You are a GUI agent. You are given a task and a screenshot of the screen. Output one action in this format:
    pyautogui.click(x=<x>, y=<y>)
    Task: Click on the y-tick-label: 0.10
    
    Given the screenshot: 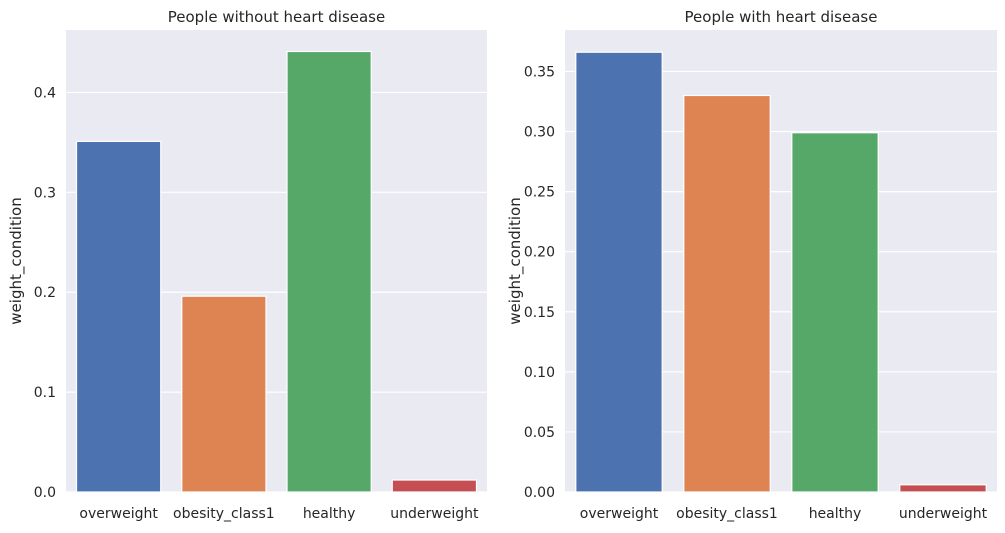 What is the action you would take?
    pyautogui.click(x=539, y=373)
    